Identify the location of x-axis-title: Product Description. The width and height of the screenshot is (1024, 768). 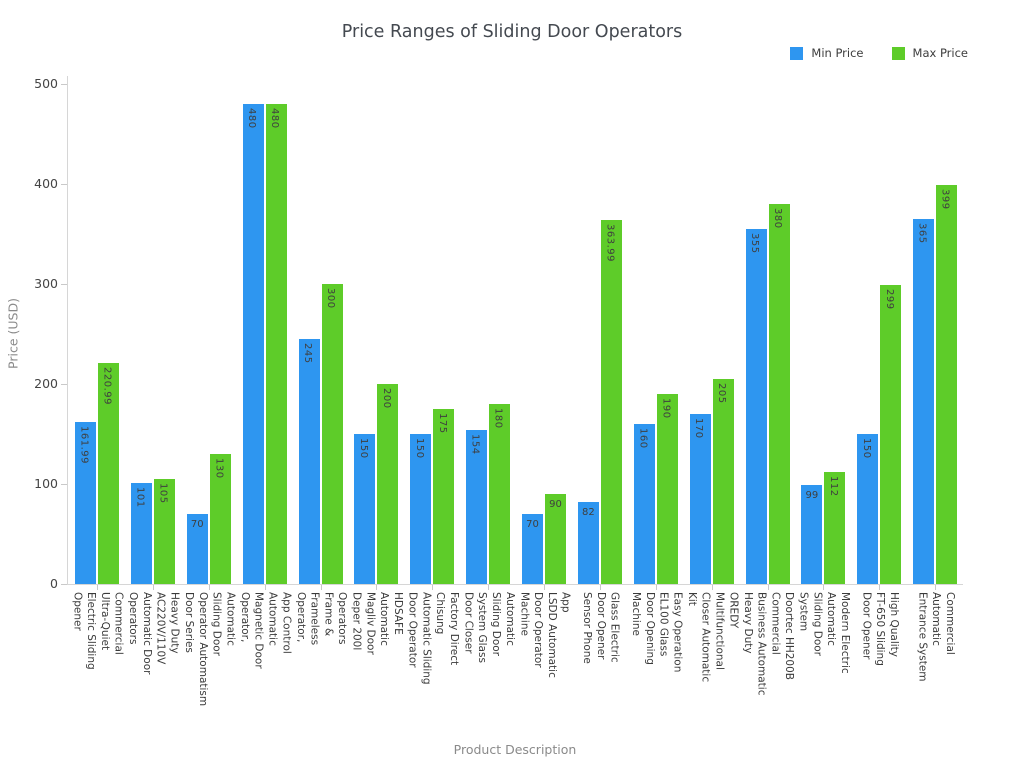
(515, 749).